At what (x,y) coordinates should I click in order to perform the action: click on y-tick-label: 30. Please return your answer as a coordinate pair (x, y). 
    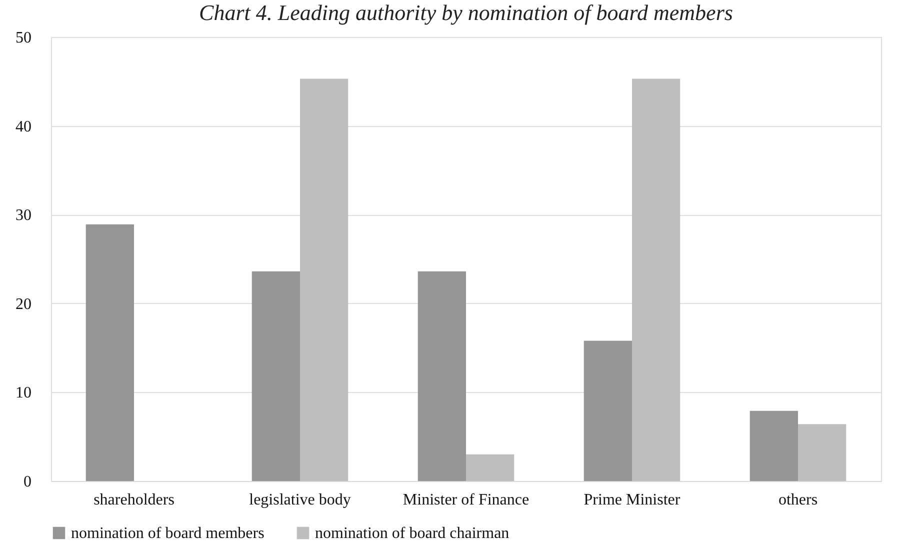
    Looking at the image, I should click on (24, 215).